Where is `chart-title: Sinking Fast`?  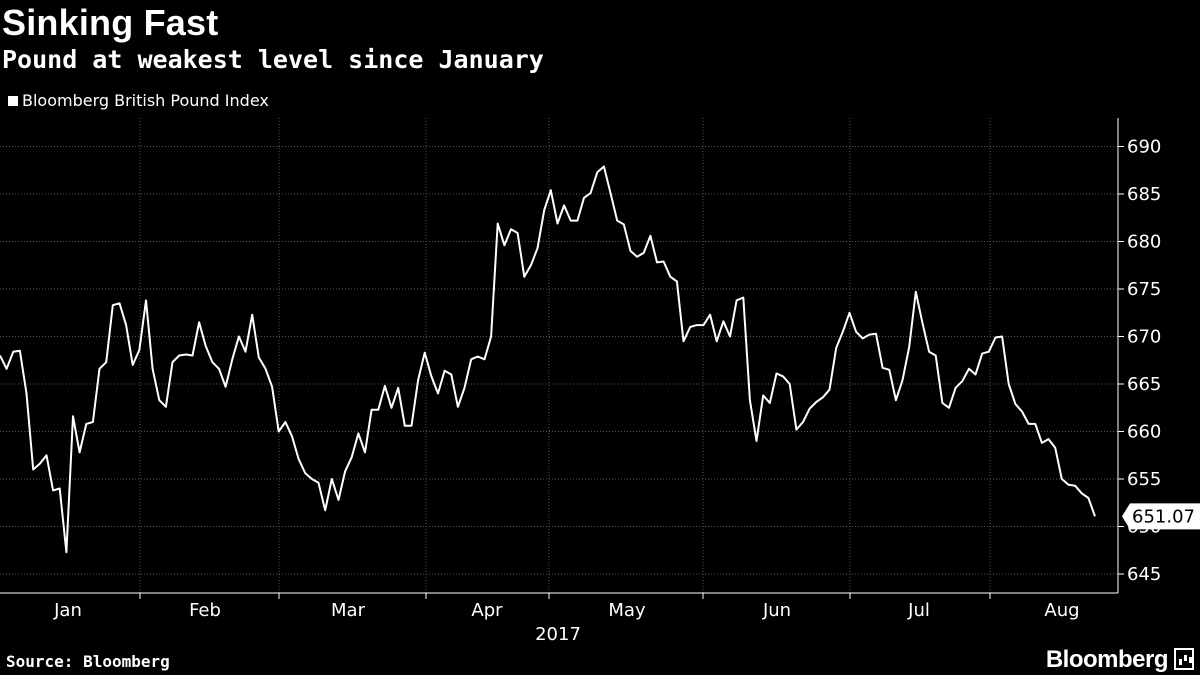
chart-title: Sinking Fast is located at coordinates (110, 22).